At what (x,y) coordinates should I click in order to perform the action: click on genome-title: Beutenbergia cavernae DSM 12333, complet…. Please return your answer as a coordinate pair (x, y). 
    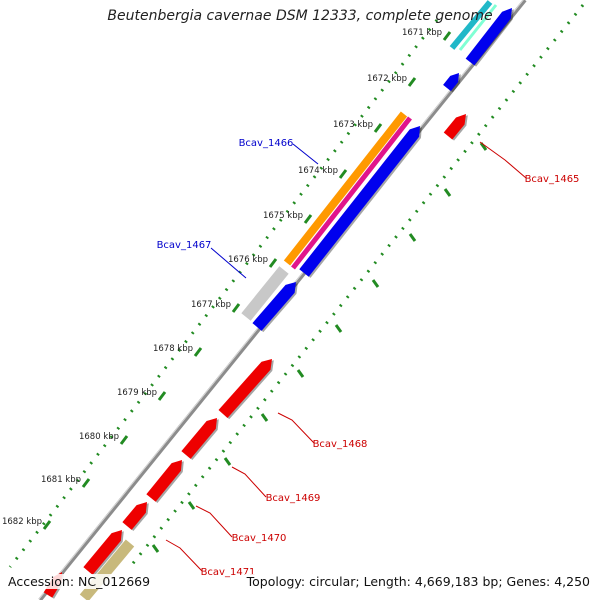
    Looking at the image, I should click on (300, 16).